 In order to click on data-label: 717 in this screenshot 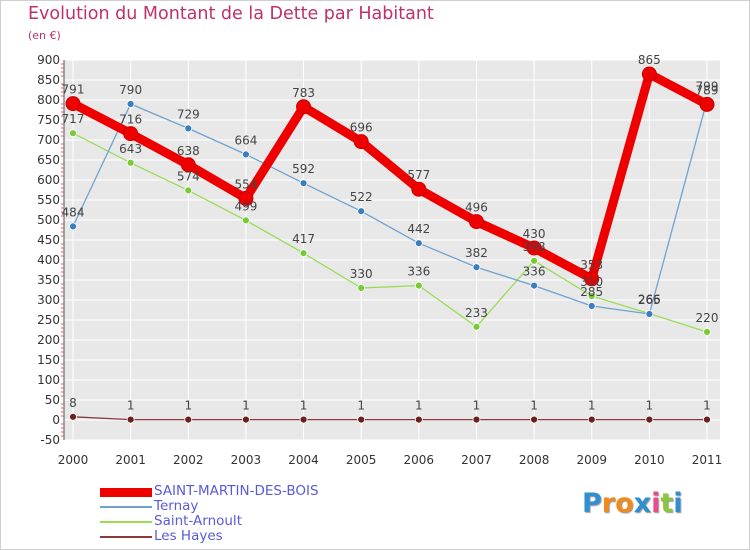, I will do `click(73, 119)`.